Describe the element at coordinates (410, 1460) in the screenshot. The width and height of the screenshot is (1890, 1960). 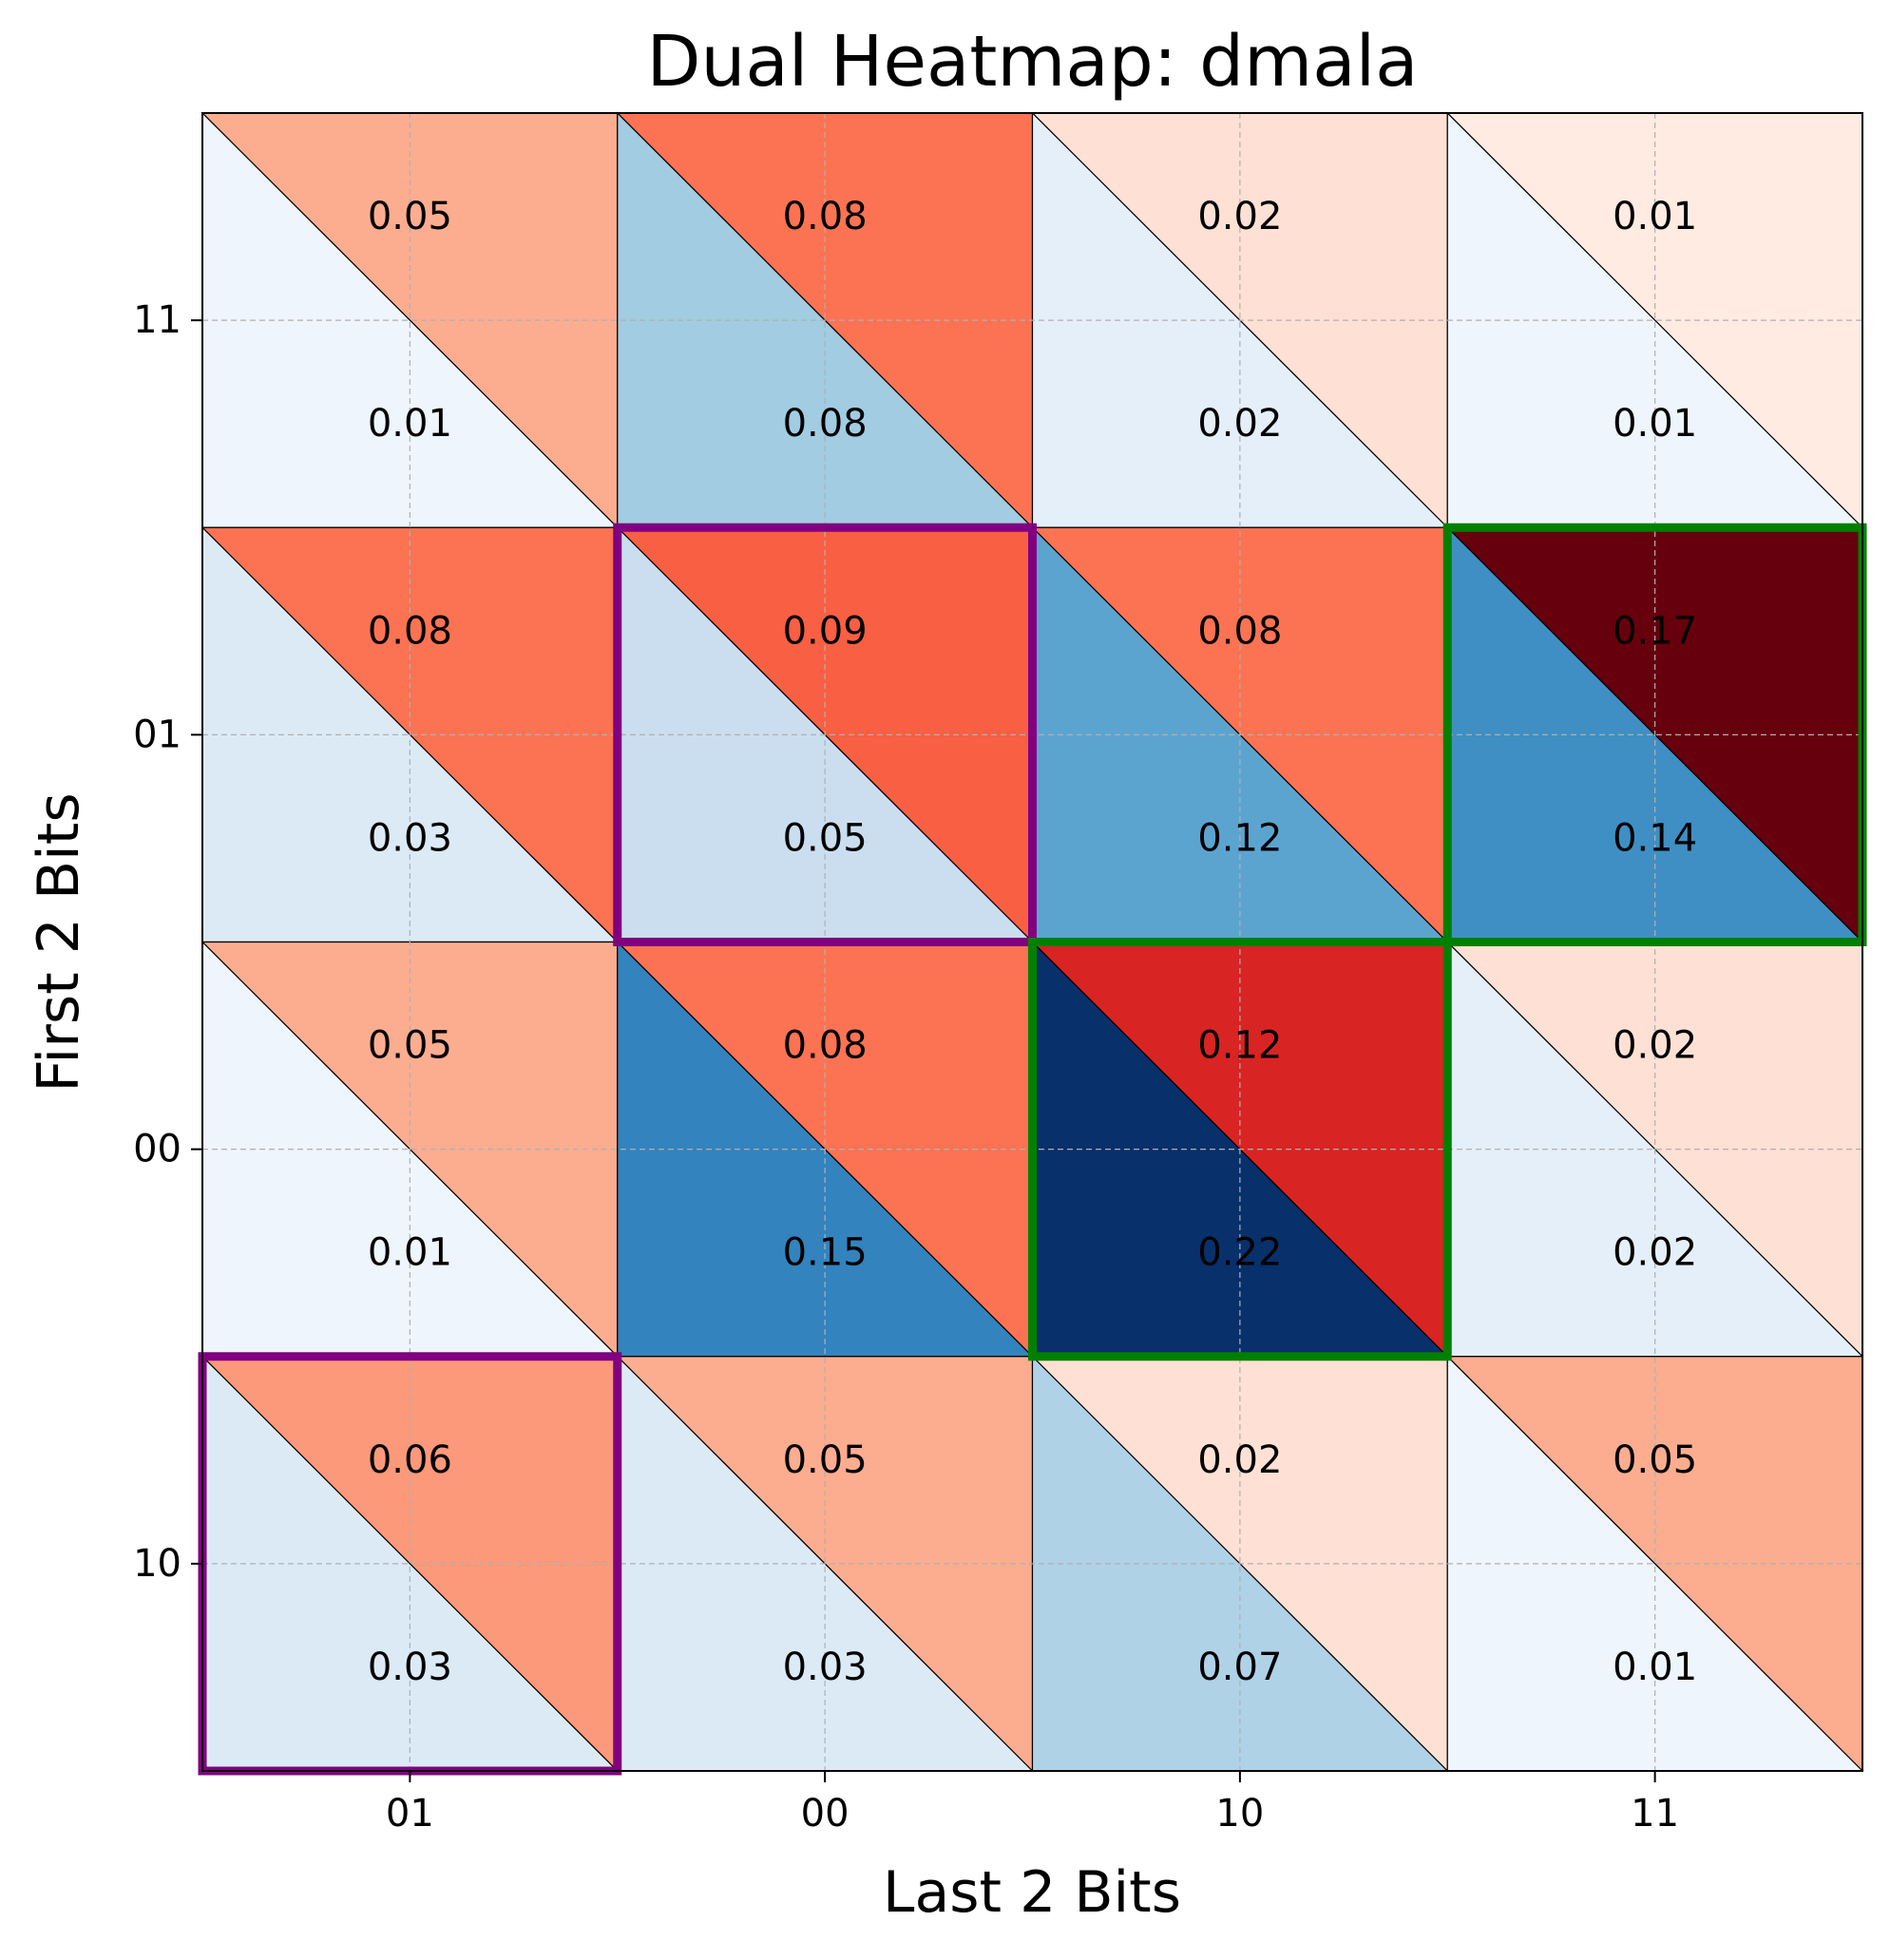
I see `upper-value-label-r3-c0: 0.06` at that location.